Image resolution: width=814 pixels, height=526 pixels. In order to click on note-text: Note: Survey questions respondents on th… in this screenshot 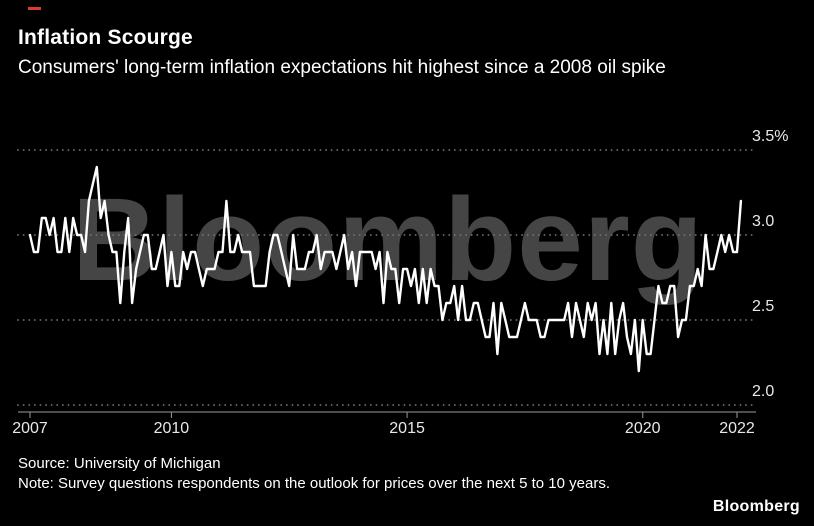, I will do `click(314, 483)`.